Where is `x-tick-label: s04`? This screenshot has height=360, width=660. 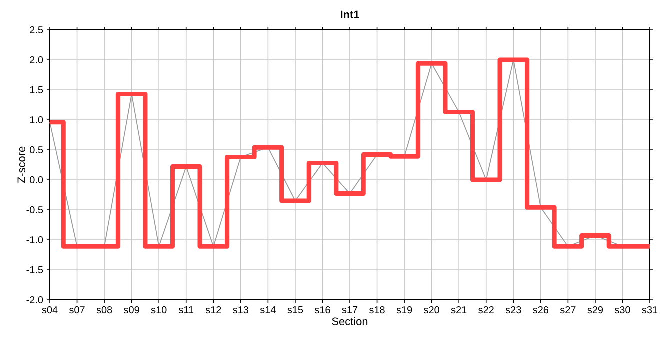
x-tick-label: s04 is located at coordinates (50, 310).